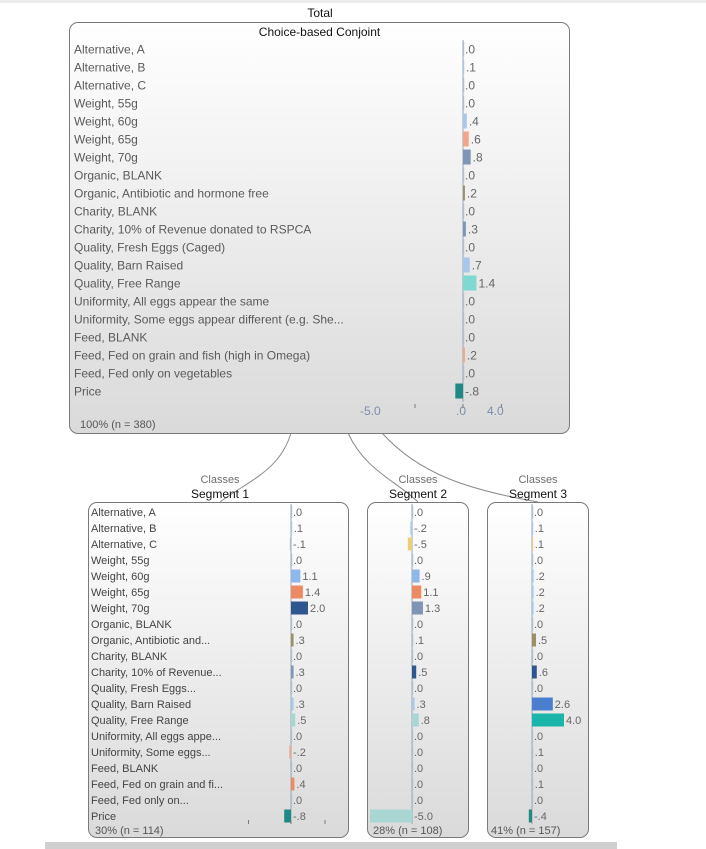 This screenshot has width=706, height=849. What do you see at coordinates (149, 247) in the screenshot?
I see `category-label: Quality, Fresh Eggs (Caged)` at bounding box center [149, 247].